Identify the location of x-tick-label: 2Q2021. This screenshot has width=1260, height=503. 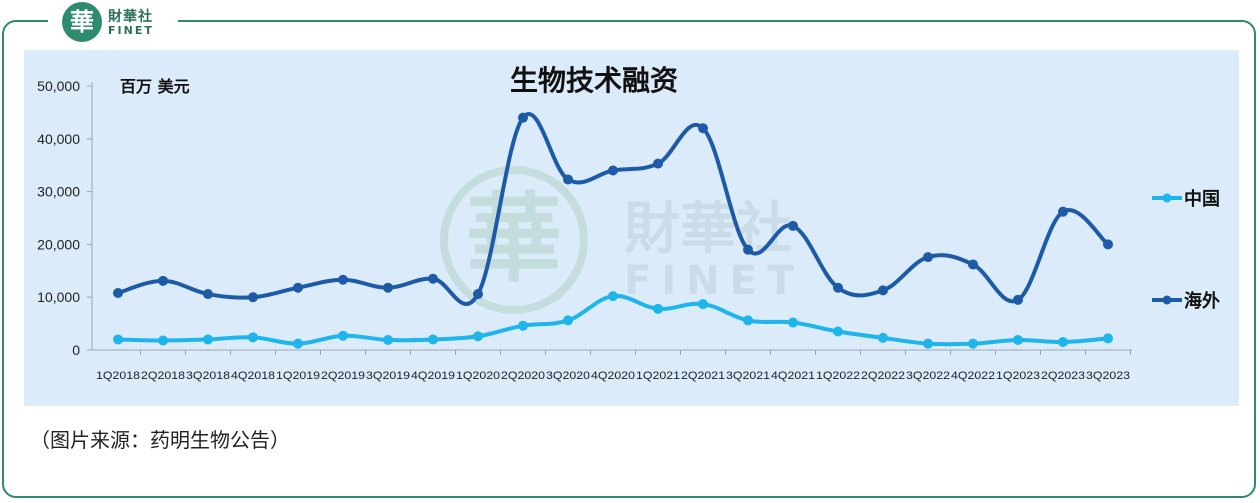
(703, 376).